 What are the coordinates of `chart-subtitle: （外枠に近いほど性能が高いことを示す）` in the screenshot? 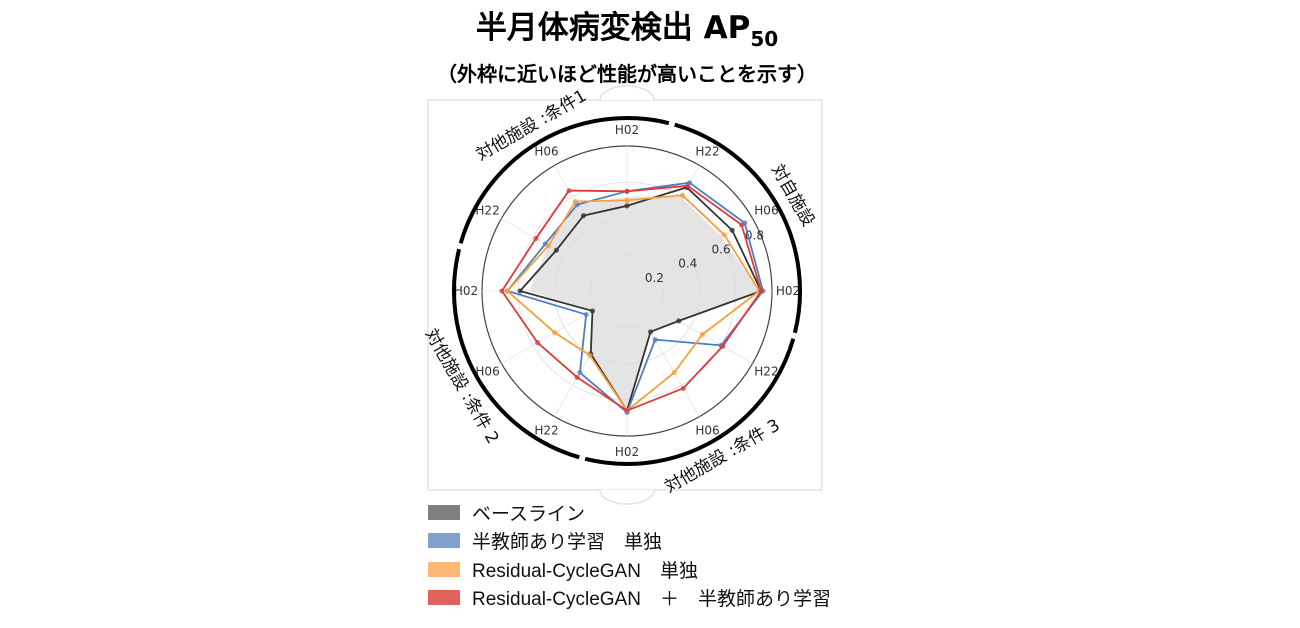 It's located at (627, 74).